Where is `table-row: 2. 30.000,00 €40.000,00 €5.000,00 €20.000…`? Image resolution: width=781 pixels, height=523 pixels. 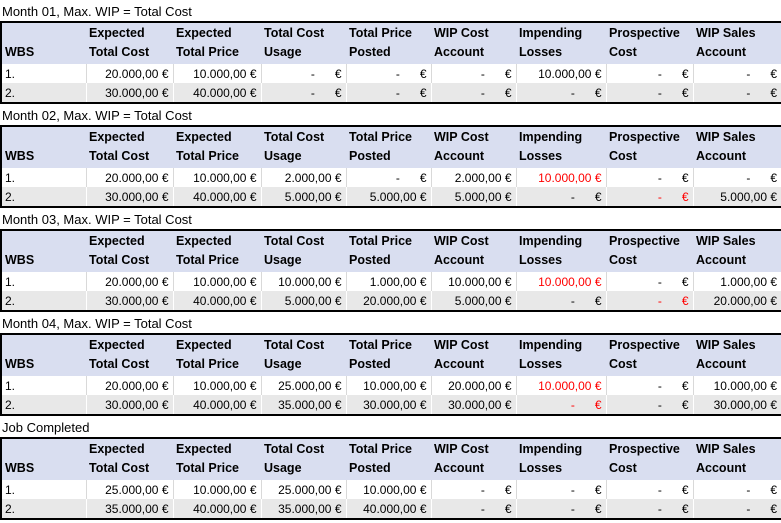 table-row: 2. 30.000,00 €40.000,00 €5.000,00 €20.000… is located at coordinates (391, 301).